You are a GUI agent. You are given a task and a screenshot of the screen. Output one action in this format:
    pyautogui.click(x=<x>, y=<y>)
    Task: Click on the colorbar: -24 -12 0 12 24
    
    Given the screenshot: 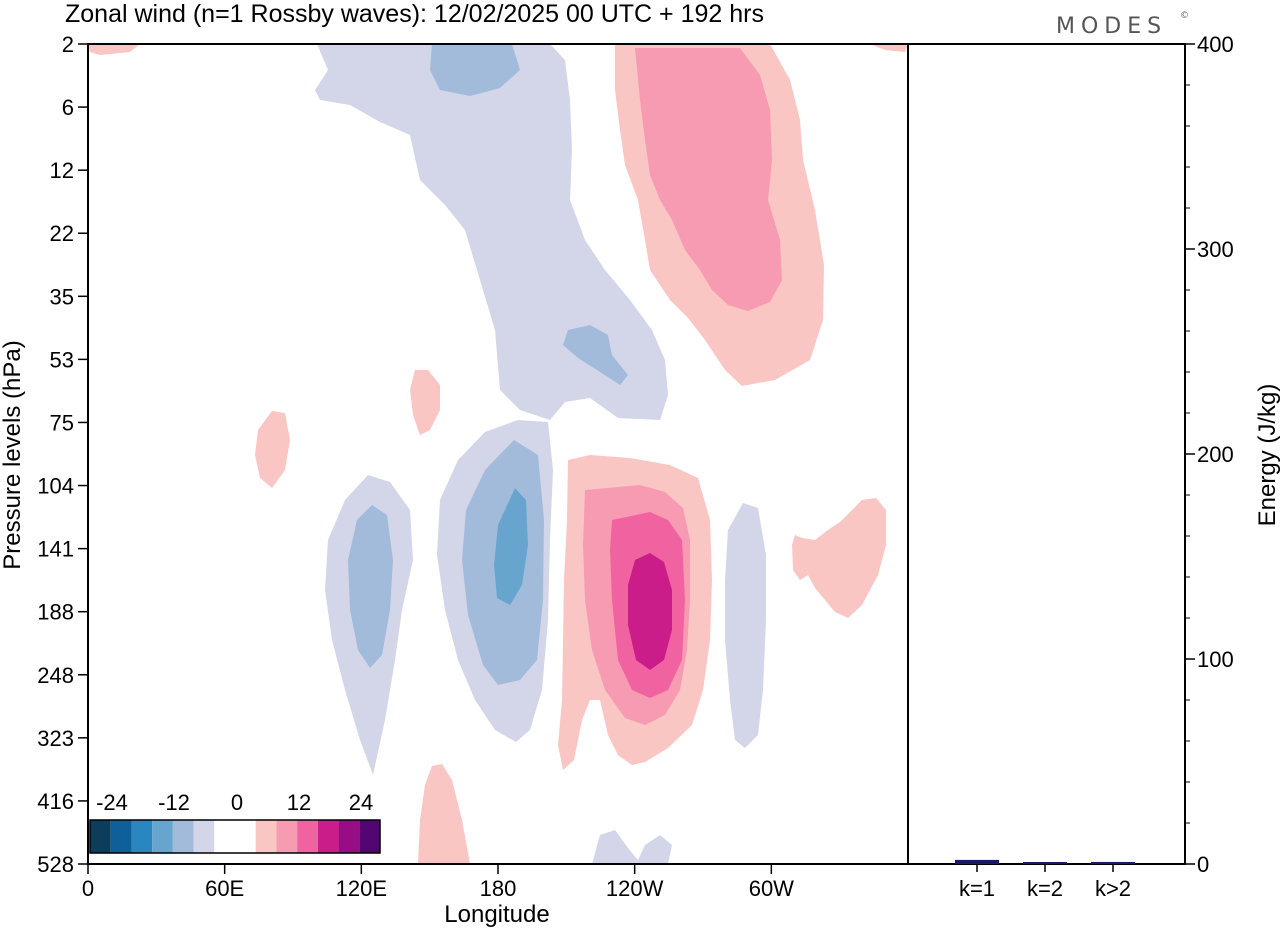 What is the action you would take?
    pyautogui.click(x=235, y=822)
    